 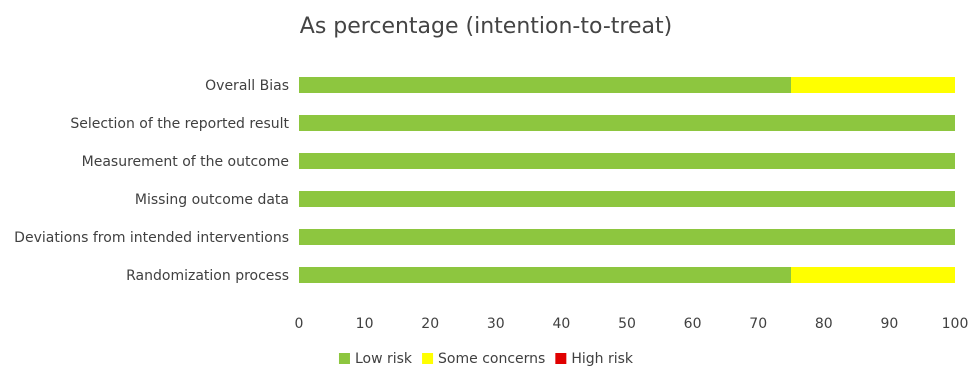 What do you see at coordinates (299, 324) in the screenshot?
I see `x-tick-label: 0` at bounding box center [299, 324].